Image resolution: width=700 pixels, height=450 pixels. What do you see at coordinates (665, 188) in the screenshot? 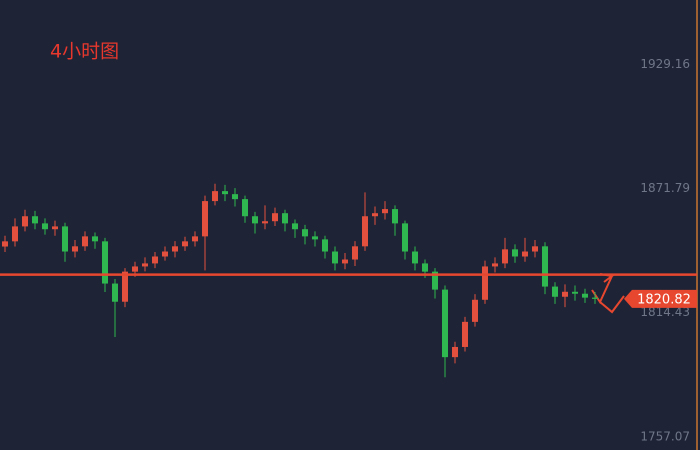
I see `y-tick-label: 1871.79` at bounding box center [665, 188].